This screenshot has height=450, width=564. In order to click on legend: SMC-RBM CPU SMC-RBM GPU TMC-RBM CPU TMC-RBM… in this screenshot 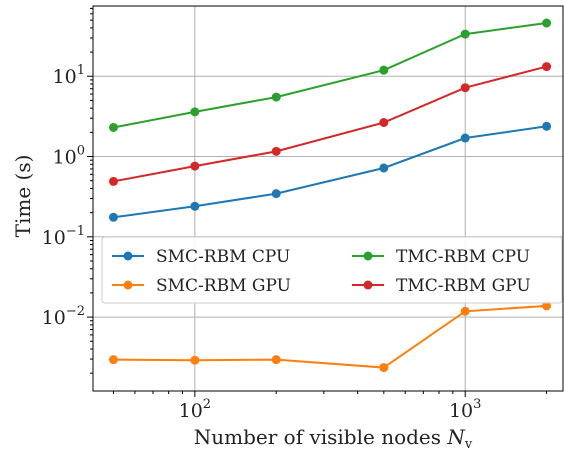, I will do `click(332, 270)`.